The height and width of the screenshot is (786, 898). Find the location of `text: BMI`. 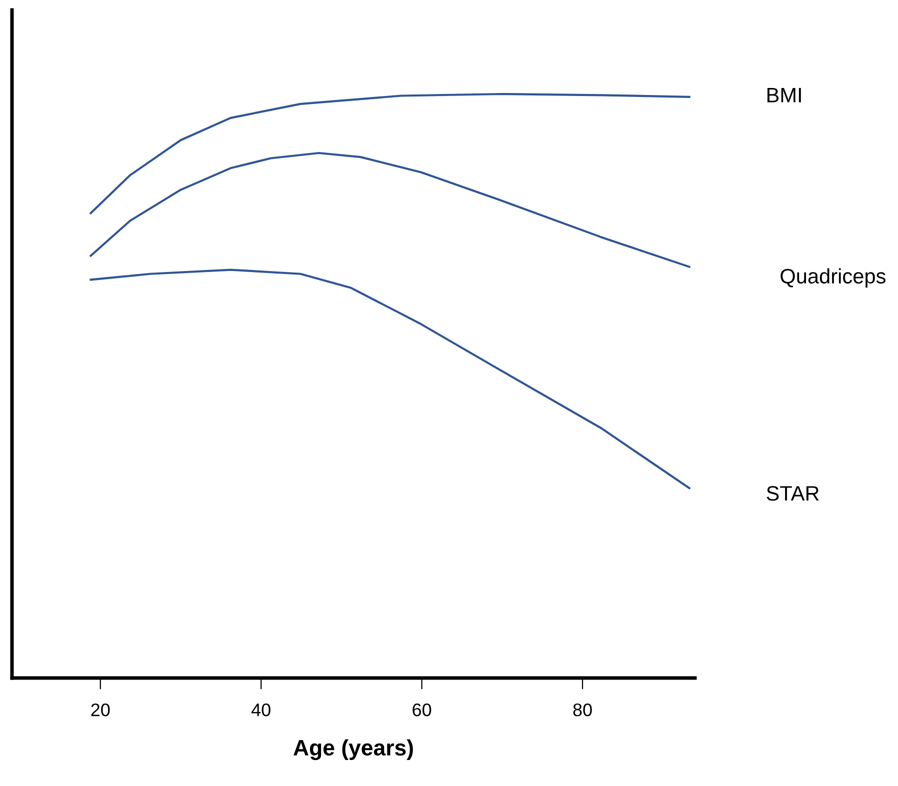

text: BMI is located at coordinates (784, 95).